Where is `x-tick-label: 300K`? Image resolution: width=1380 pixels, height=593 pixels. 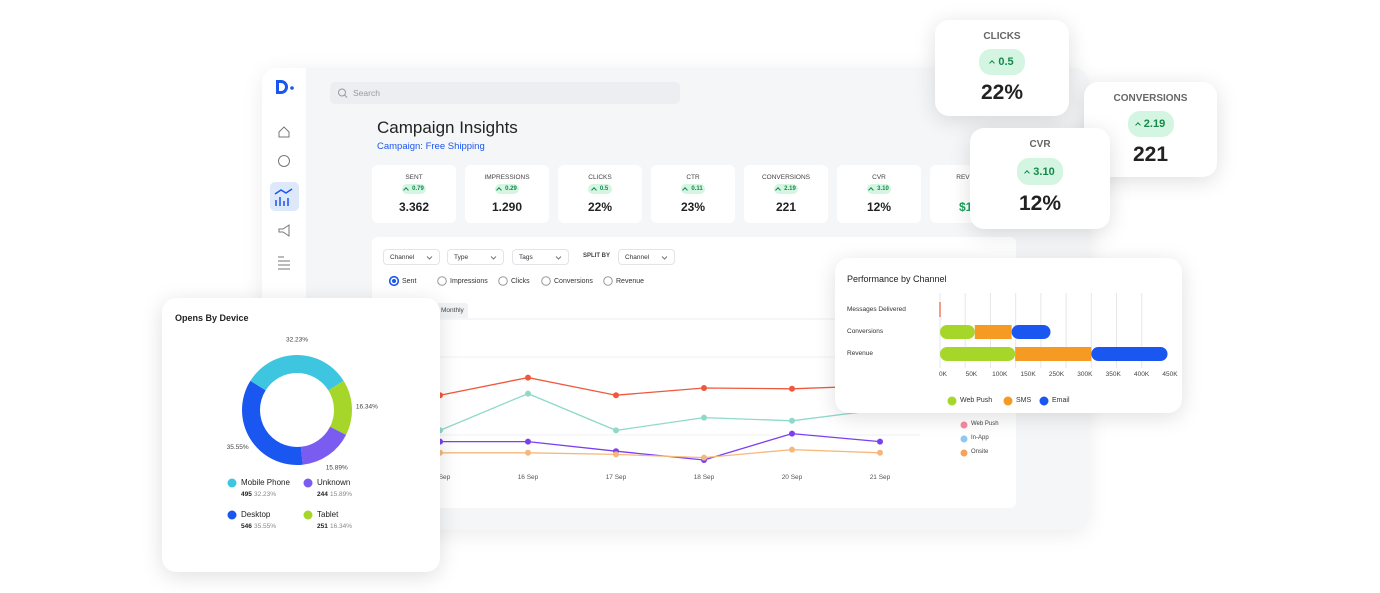 x-tick-label: 300K is located at coordinates (1085, 374).